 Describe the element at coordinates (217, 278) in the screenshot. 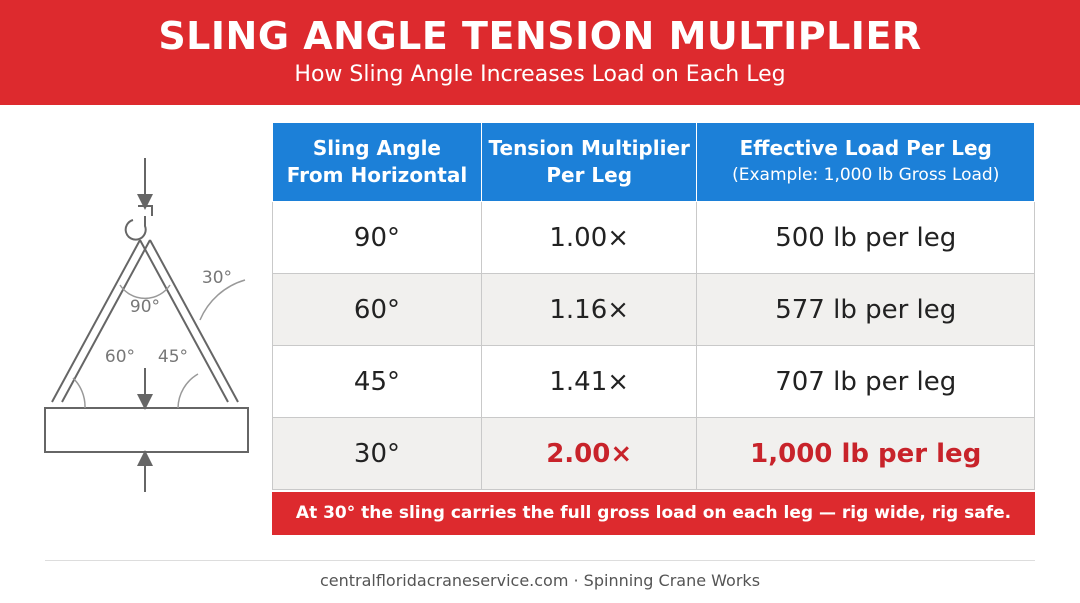

I see `angle-label: 30°` at that location.